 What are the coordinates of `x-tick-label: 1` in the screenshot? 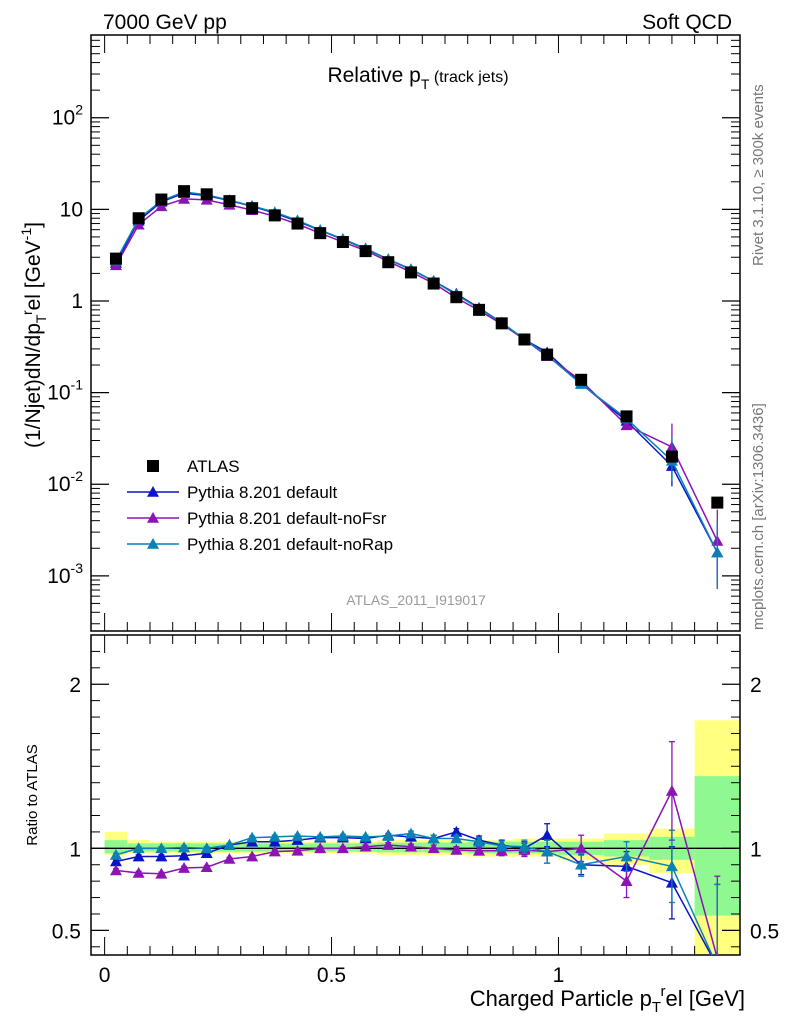 It's located at (559, 975).